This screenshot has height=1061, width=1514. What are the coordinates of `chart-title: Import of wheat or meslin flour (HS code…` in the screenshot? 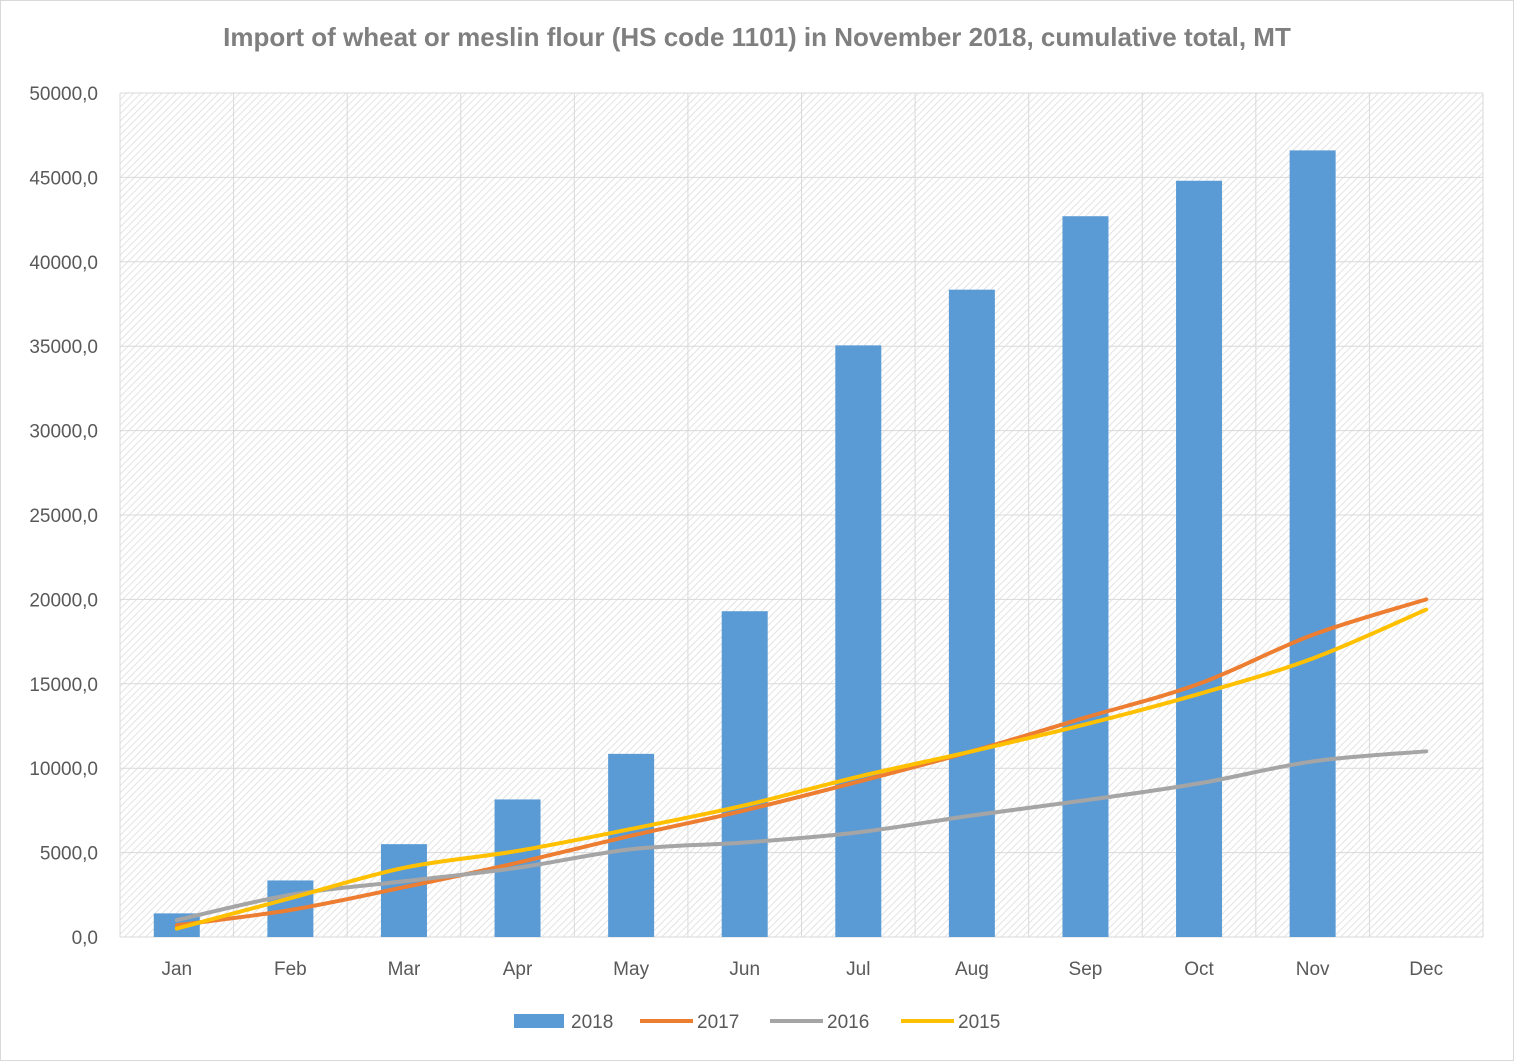 It's located at (757, 37).